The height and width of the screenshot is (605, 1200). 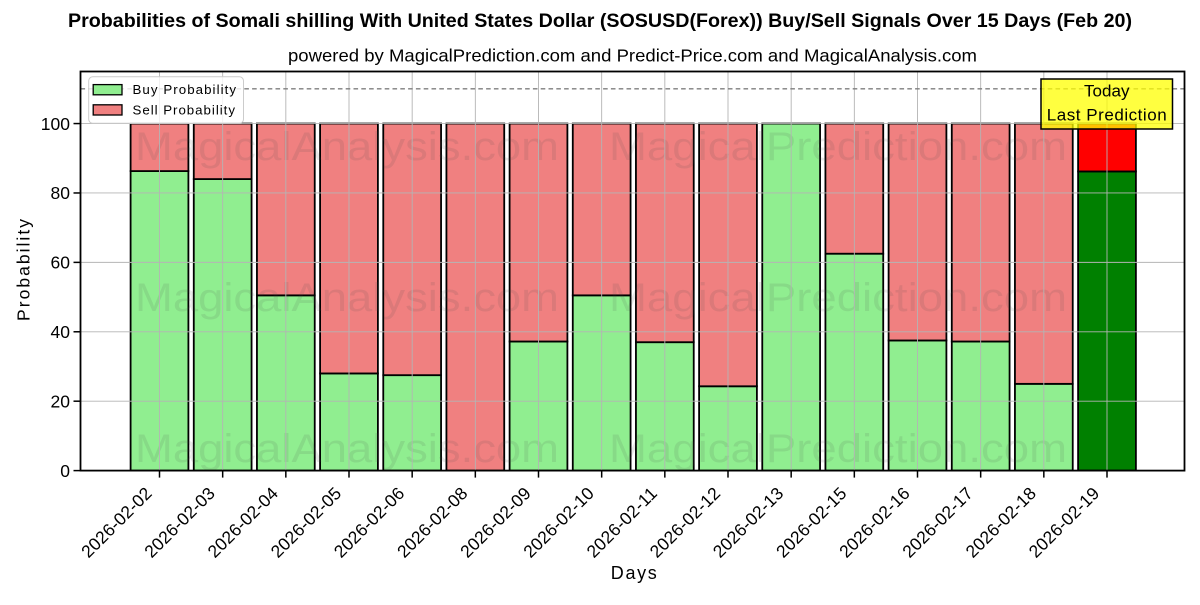 I want to click on svg-text: 80, so click(x=61, y=193).